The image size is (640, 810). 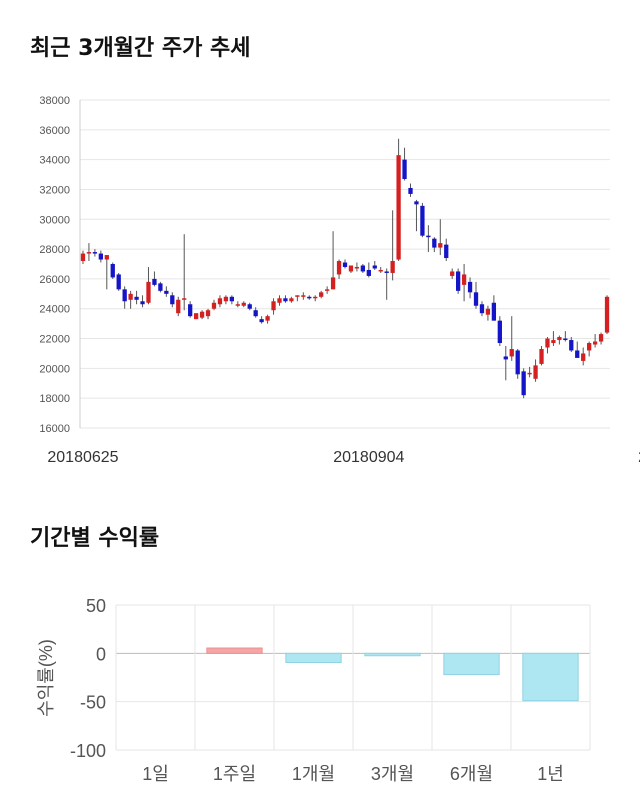 What do you see at coordinates (155, 774) in the screenshot?
I see `x-tick-label: 1일` at bounding box center [155, 774].